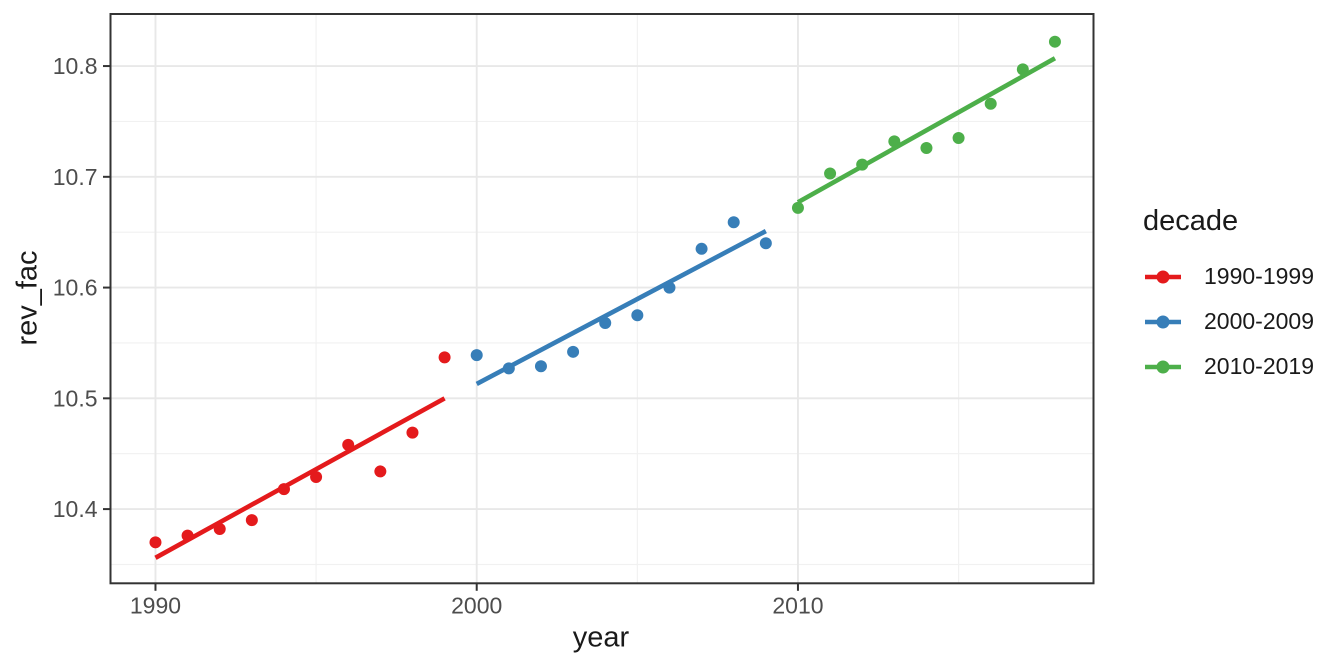 This screenshot has height=672, width=1344. What do you see at coordinates (1259, 276) in the screenshot?
I see `legend-item-label: 1990-1999` at bounding box center [1259, 276].